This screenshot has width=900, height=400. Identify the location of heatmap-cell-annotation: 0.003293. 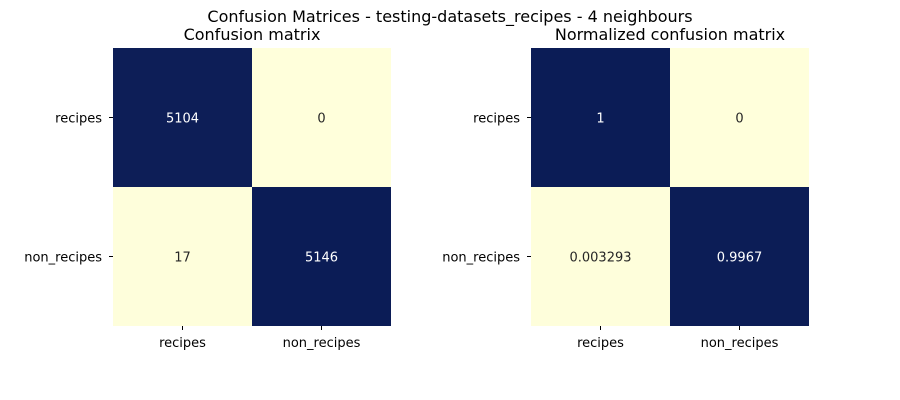
(600, 258).